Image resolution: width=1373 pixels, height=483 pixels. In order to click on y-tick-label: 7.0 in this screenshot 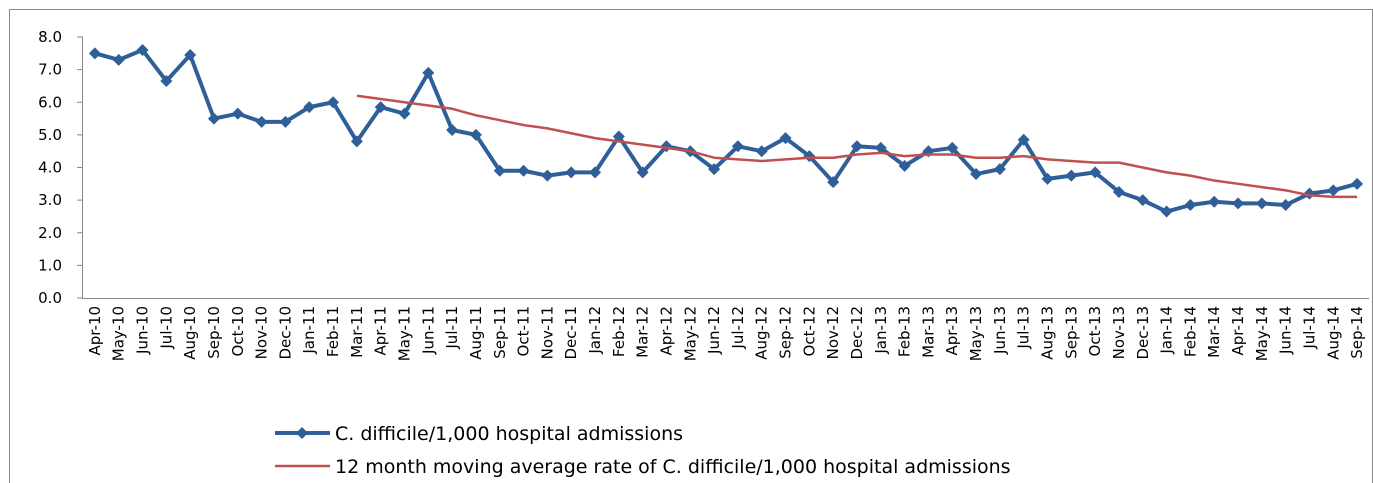, I will do `click(50, 70)`.